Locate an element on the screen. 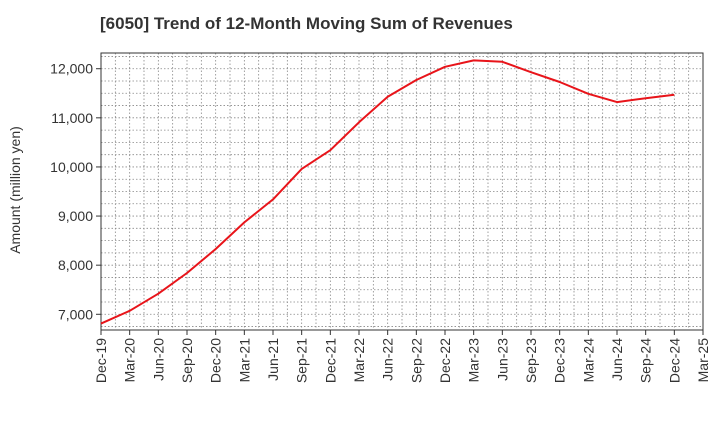 This screenshot has width=720, height=440. y-tick-label: 8,000 is located at coordinates (75, 265).